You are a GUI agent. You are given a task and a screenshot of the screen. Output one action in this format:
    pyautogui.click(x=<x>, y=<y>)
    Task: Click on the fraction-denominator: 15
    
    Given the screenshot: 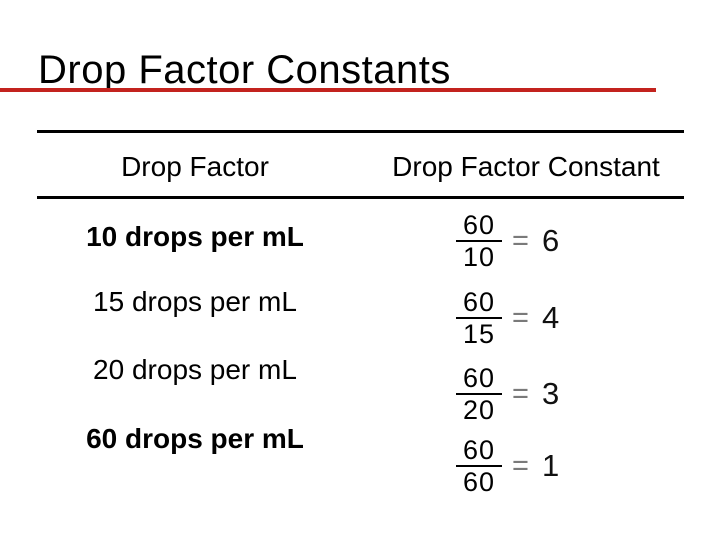 What is the action you would take?
    pyautogui.click(x=479, y=334)
    